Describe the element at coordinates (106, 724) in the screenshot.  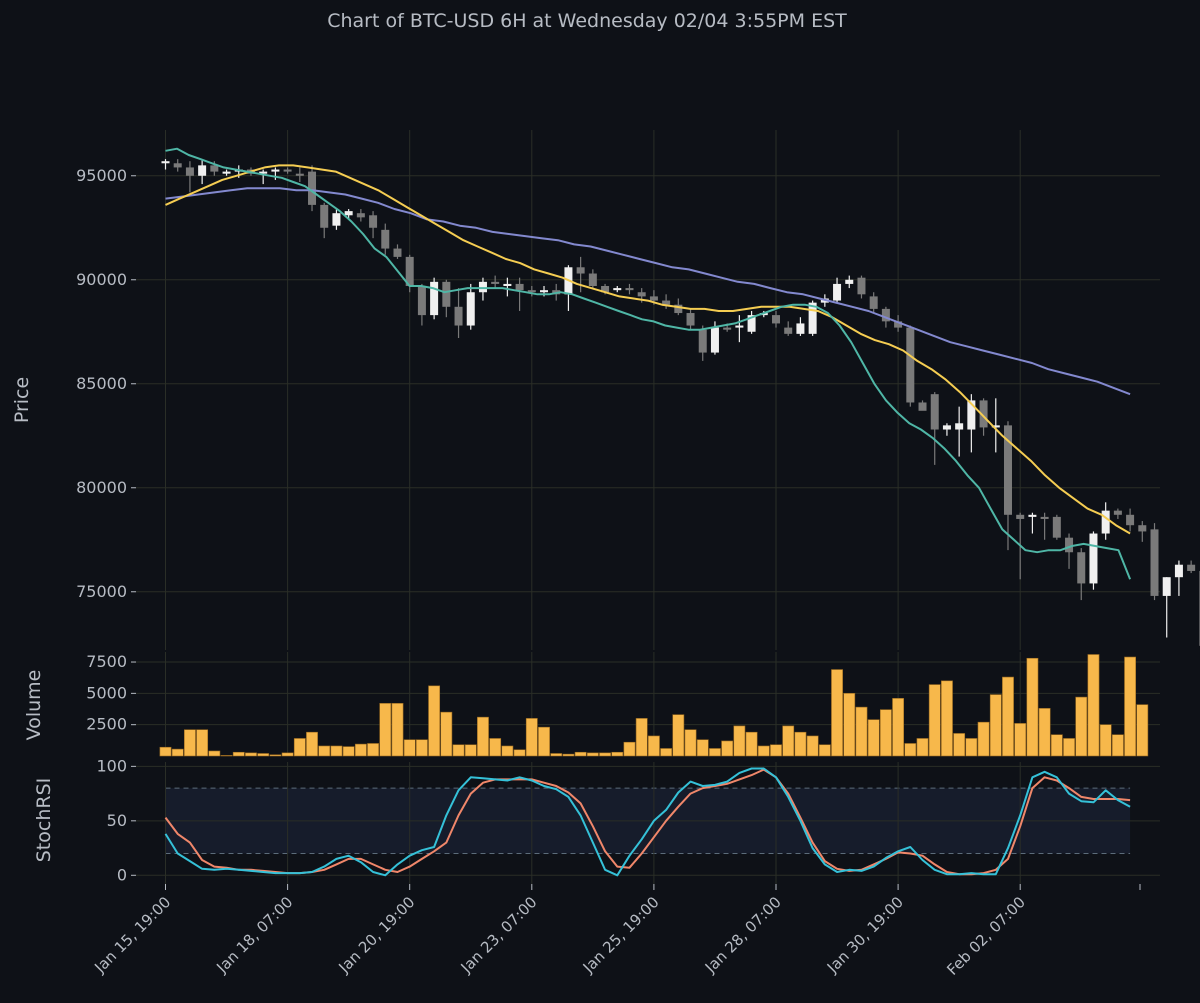
I see `volume-y-tick-label: 2500` at that location.